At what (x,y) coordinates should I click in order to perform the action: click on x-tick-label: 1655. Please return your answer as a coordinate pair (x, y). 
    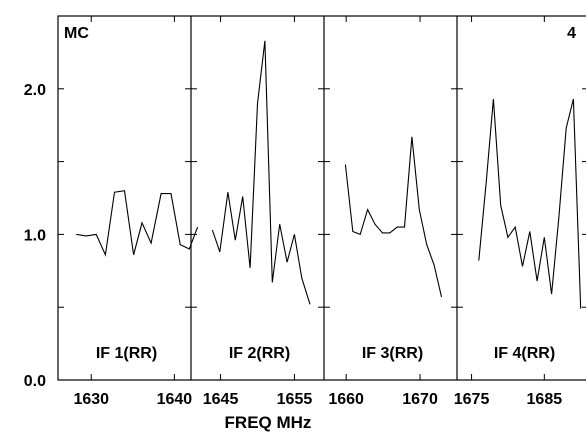
    Looking at the image, I should click on (295, 399).